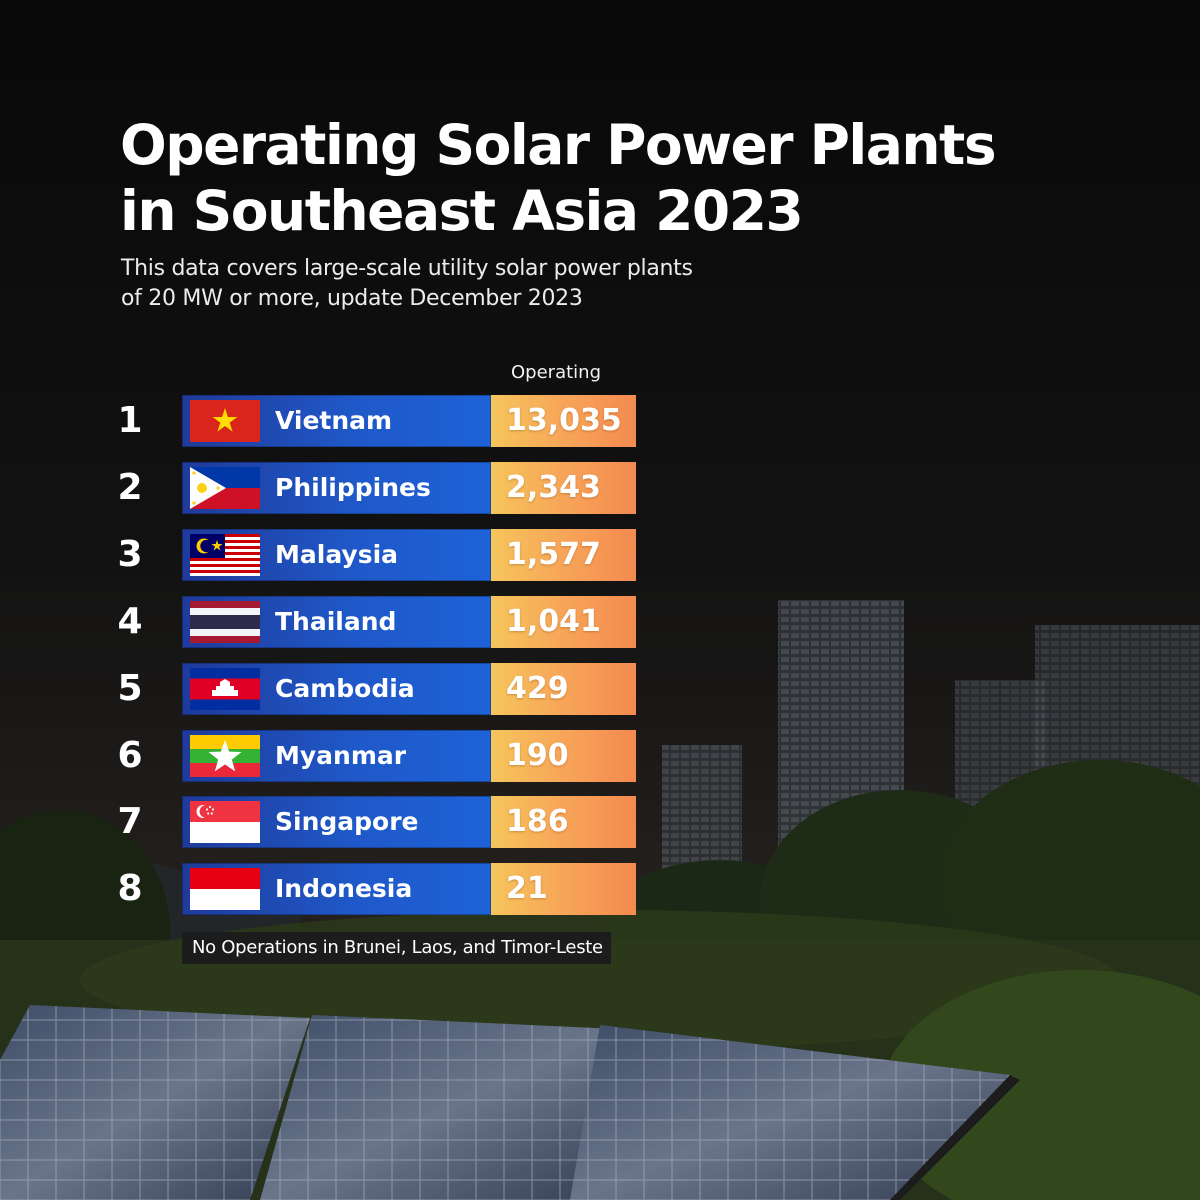 Image resolution: width=1200 pixels, height=1200 pixels. I want to click on table-row: 7 Singapore 186, so click(350, 822).